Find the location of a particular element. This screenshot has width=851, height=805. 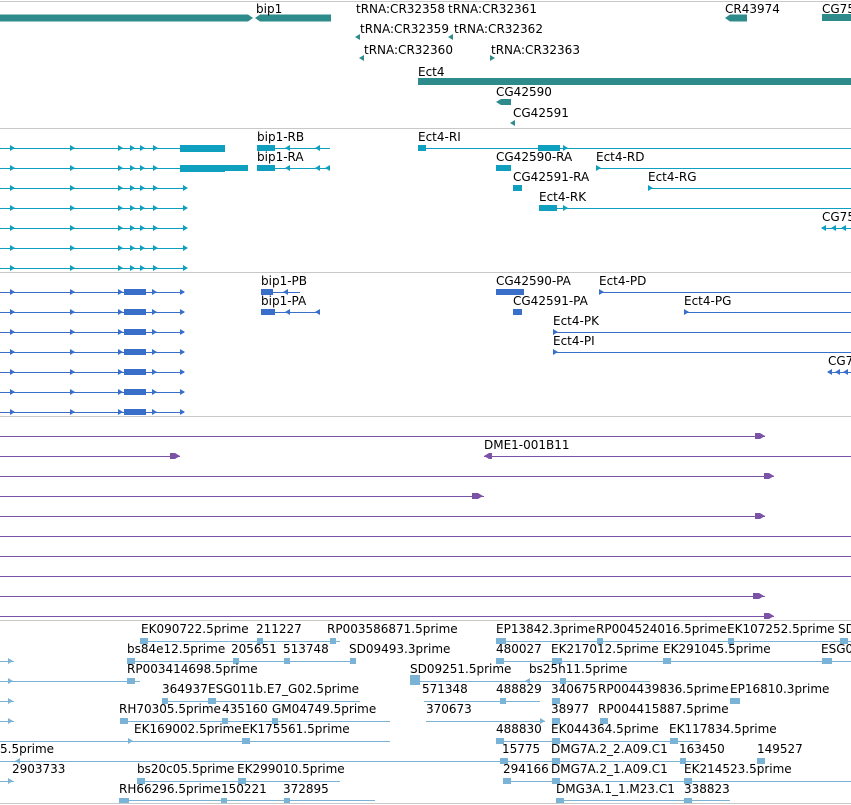

transcript-label: DME1-001B11 is located at coordinates (527, 445).